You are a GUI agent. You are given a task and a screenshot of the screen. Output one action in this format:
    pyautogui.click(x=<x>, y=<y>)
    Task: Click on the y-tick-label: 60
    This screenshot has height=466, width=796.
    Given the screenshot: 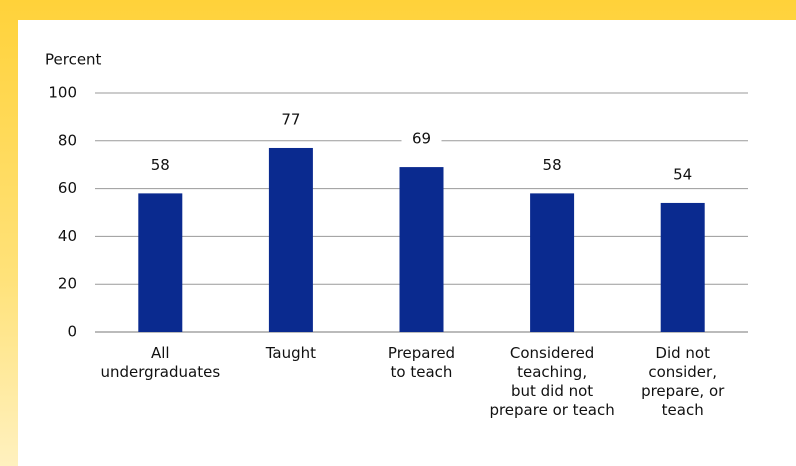 What is the action you would take?
    pyautogui.click(x=67, y=188)
    